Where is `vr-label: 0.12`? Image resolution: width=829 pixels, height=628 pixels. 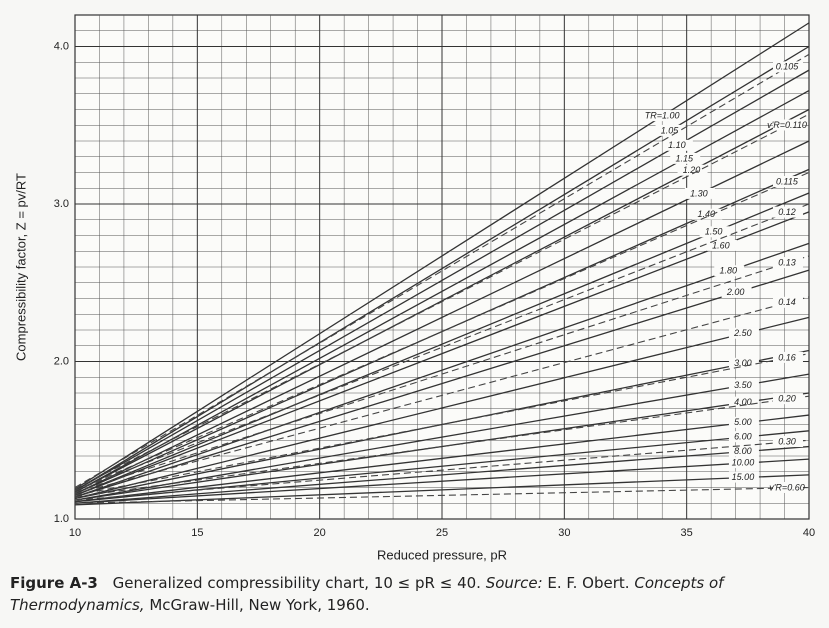
vr-label: 0.12 is located at coordinates (787, 212).